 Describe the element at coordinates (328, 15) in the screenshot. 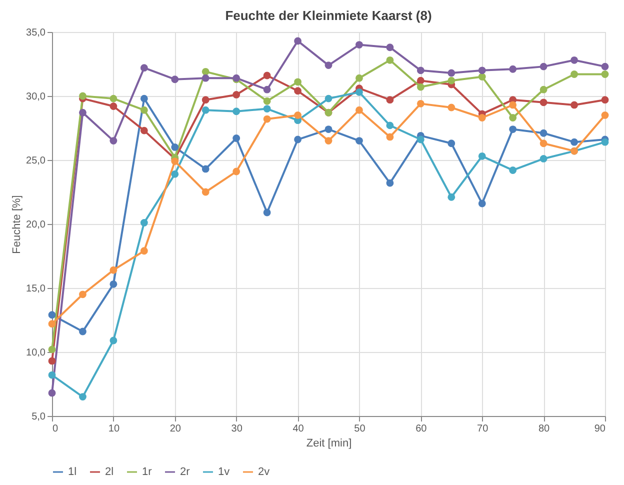

I see `chart-title: Feuchte der Kleinmiete Kaarst (8)` at that location.